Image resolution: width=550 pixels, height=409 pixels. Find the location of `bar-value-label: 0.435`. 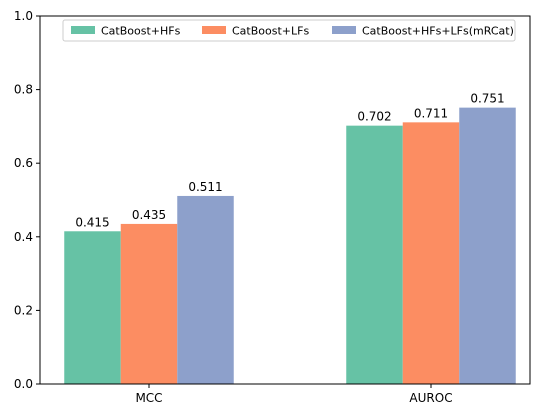

bar-value-label: 0.435 is located at coordinates (149, 215).